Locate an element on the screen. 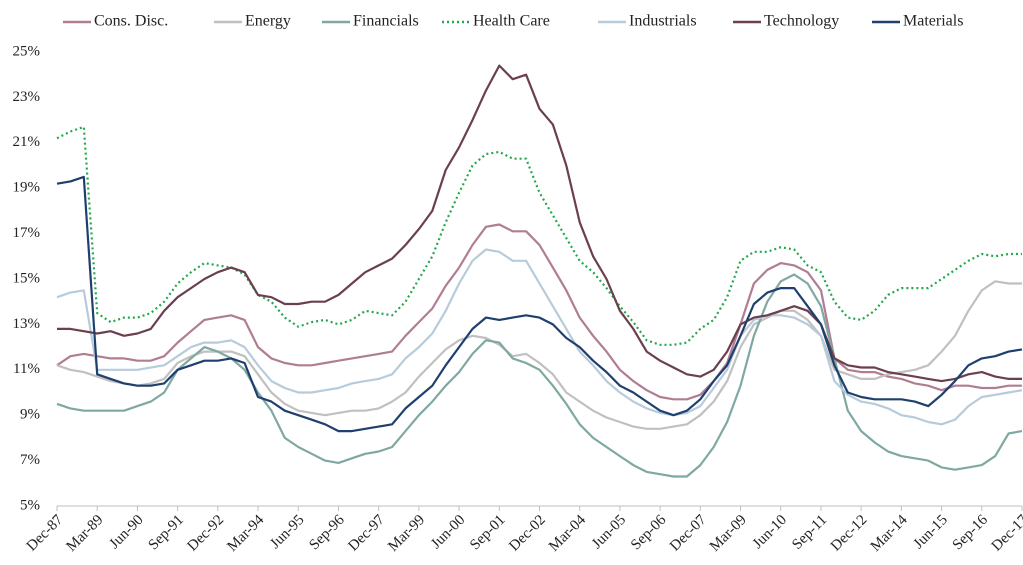 The width and height of the screenshot is (1023, 565). y-tick-label: 19% is located at coordinates (27, 188).